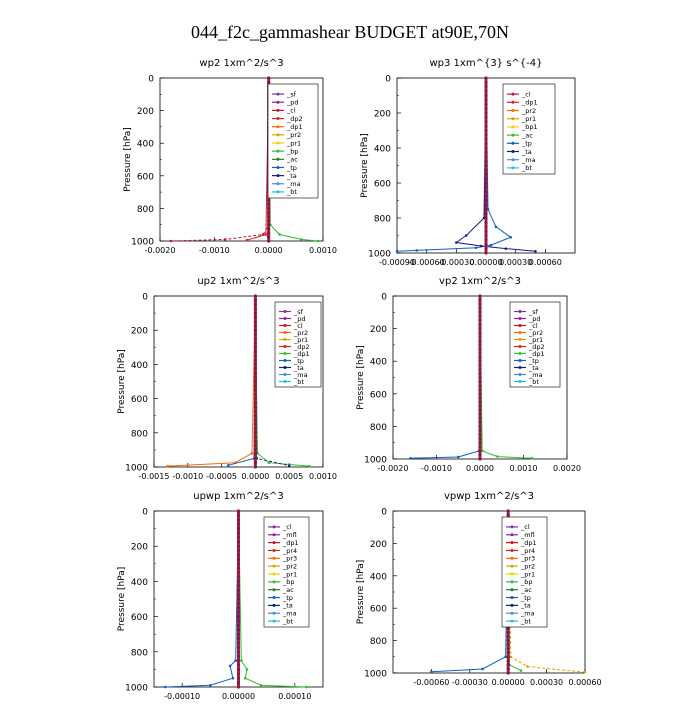 This screenshot has width=700, height=705. Describe the element at coordinates (382, 150) in the screenshot. I see `wp3-ytick-label: 400` at that location.